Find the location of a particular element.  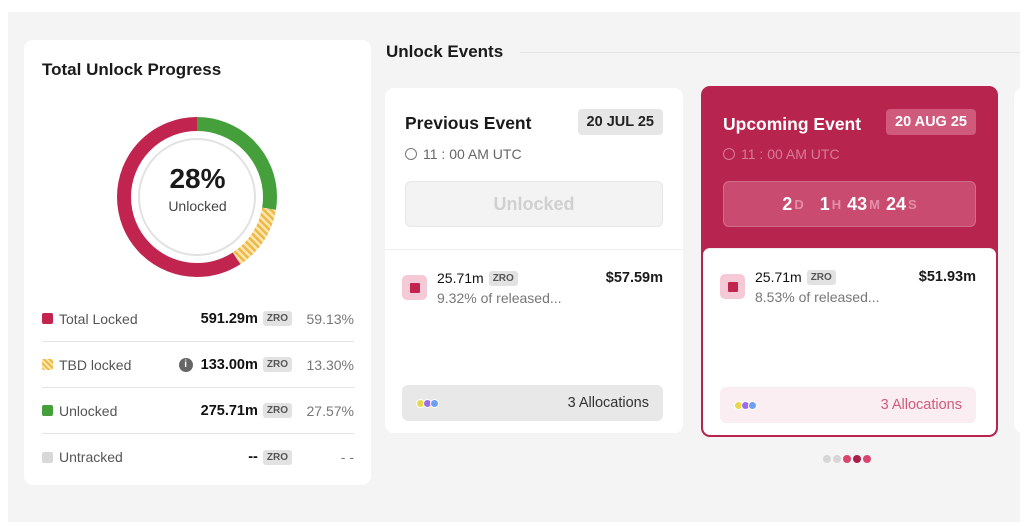

seconds-unit: S is located at coordinates (912, 204).